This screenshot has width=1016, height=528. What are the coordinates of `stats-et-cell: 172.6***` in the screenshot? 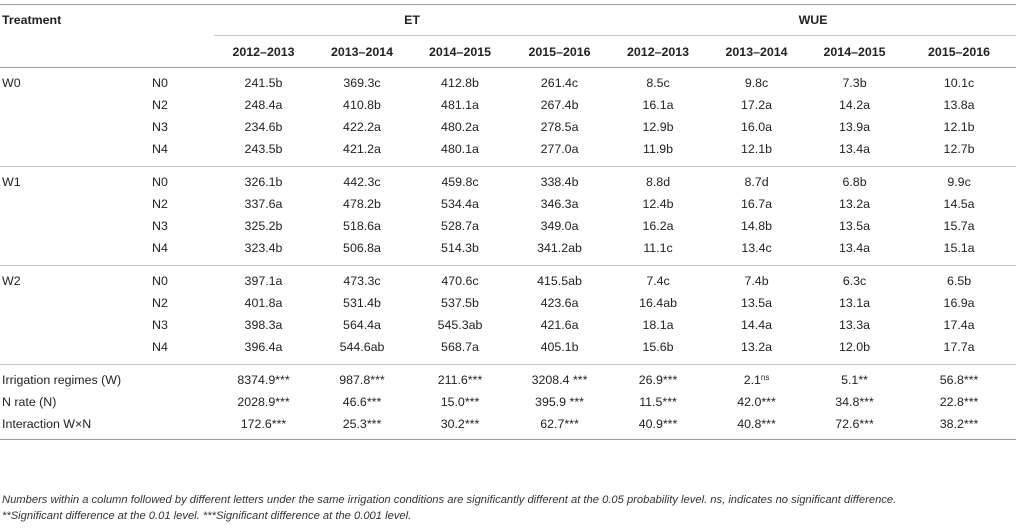 It's located at (263, 424).